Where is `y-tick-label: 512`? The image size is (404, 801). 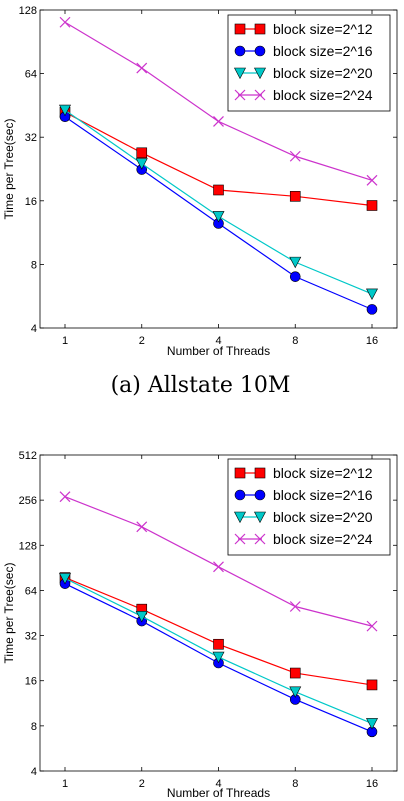 y-tick-label: 512 is located at coordinates (28, 456).